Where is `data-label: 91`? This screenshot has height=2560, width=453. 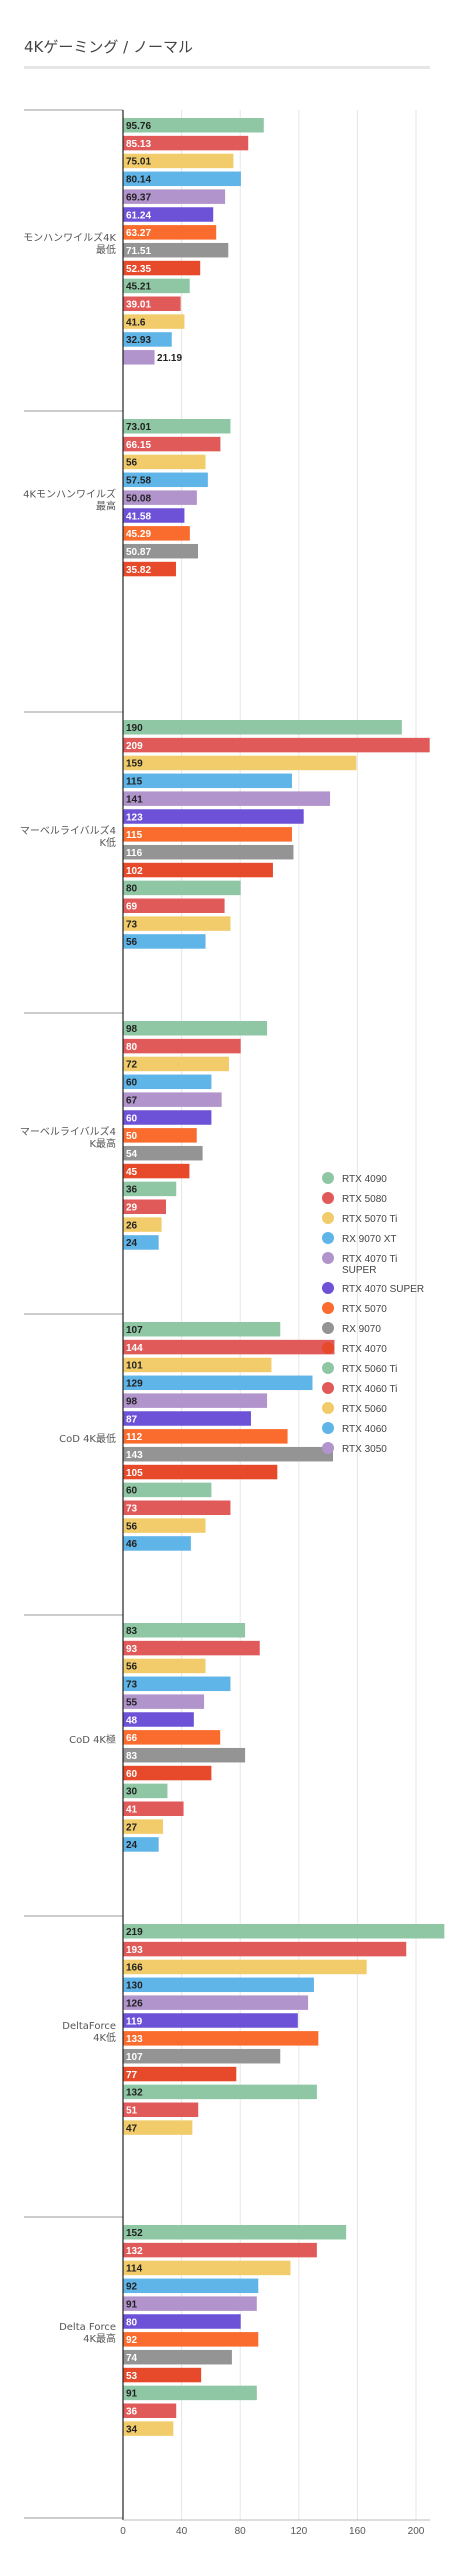
data-label: 91 is located at coordinates (132, 2304).